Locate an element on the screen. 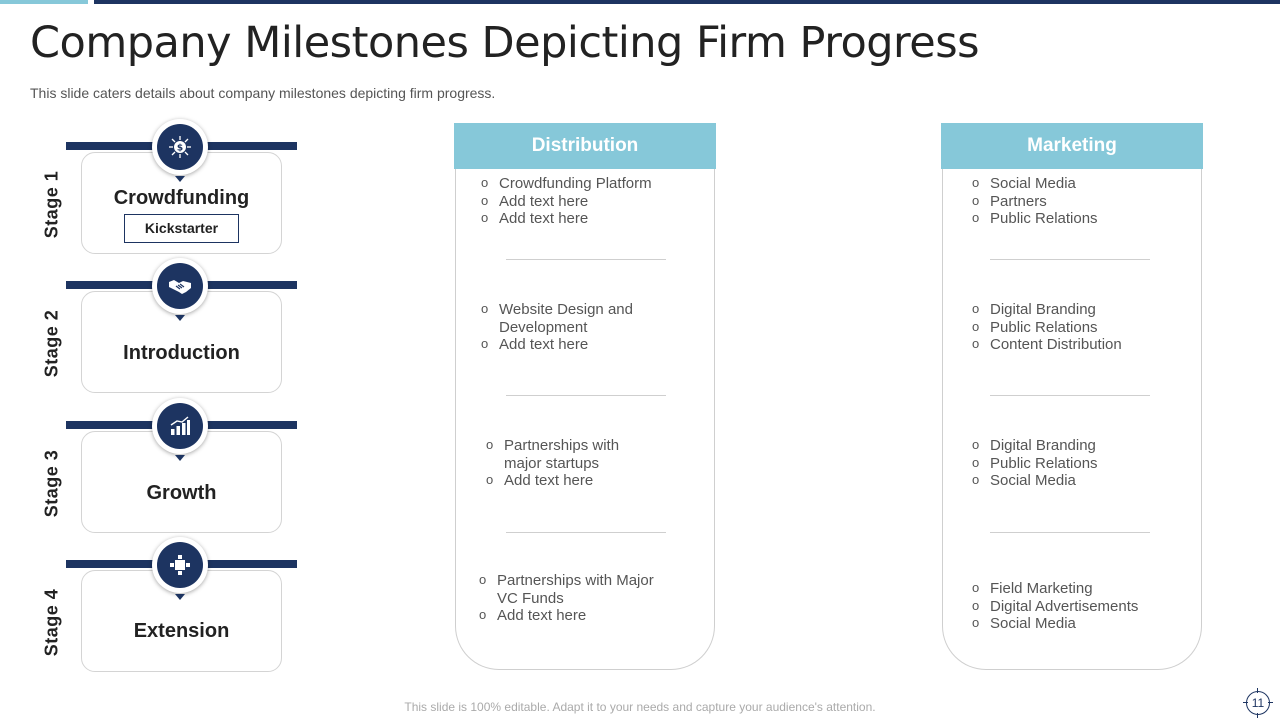  dollar-network-icon: $ is located at coordinates (180, 147).